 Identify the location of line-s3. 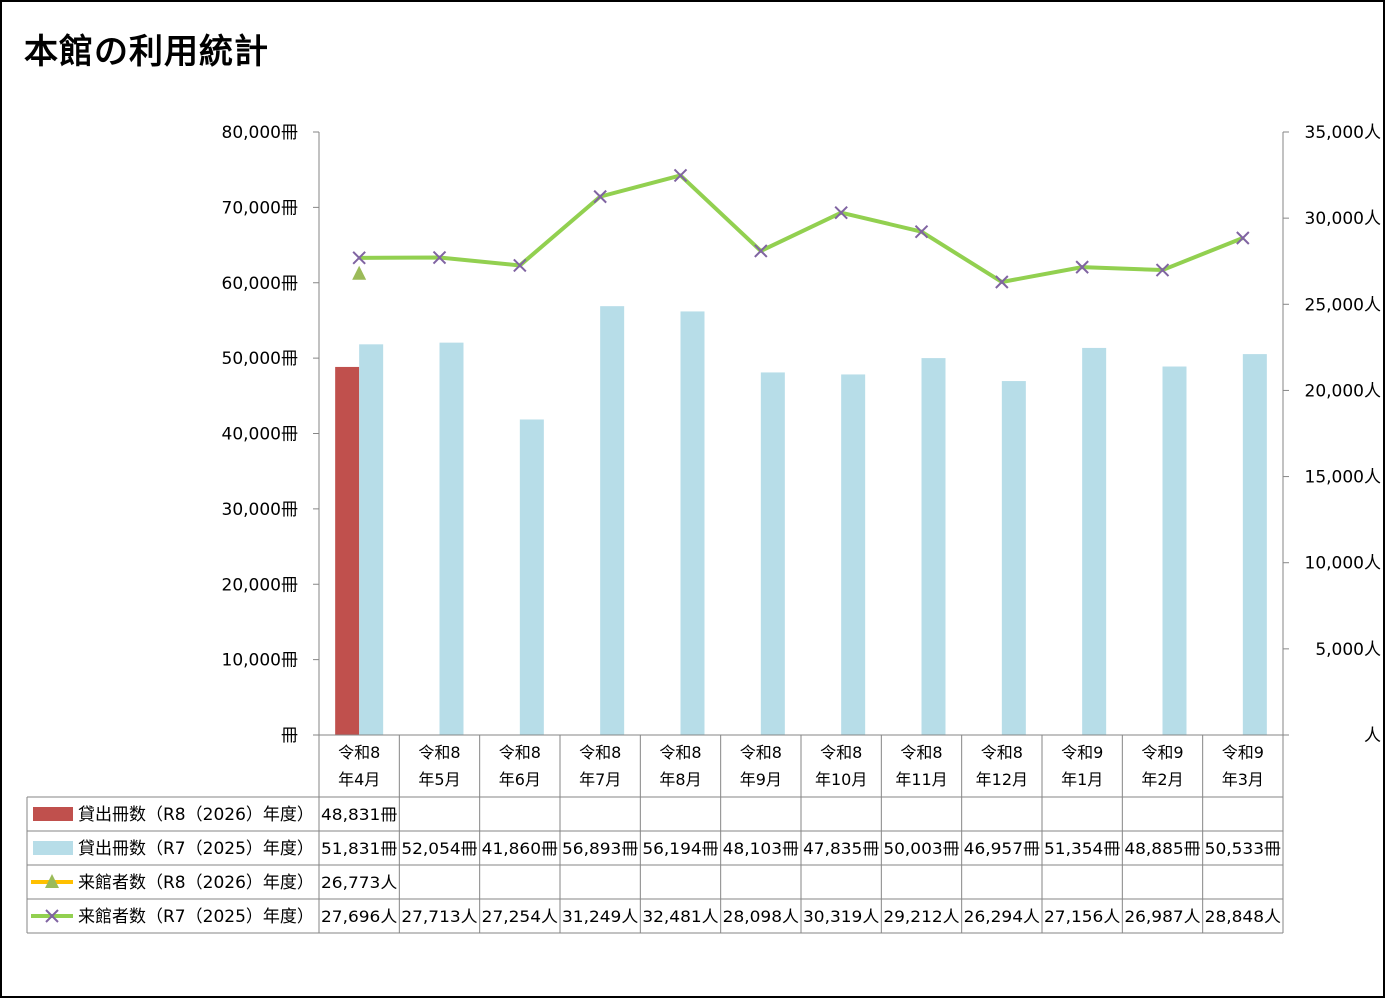
(801, 228).